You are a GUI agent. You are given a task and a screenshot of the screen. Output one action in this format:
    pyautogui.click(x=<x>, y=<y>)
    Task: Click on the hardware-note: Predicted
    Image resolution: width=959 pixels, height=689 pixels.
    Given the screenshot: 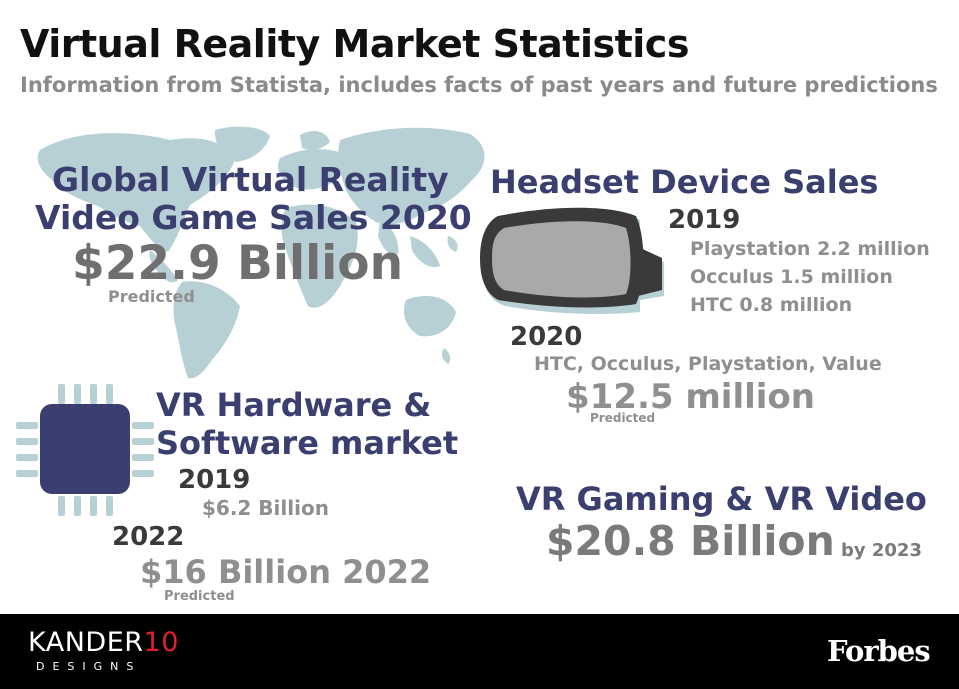 What is the action you would take?
    pyautogui.click(x=199, y=596)
    